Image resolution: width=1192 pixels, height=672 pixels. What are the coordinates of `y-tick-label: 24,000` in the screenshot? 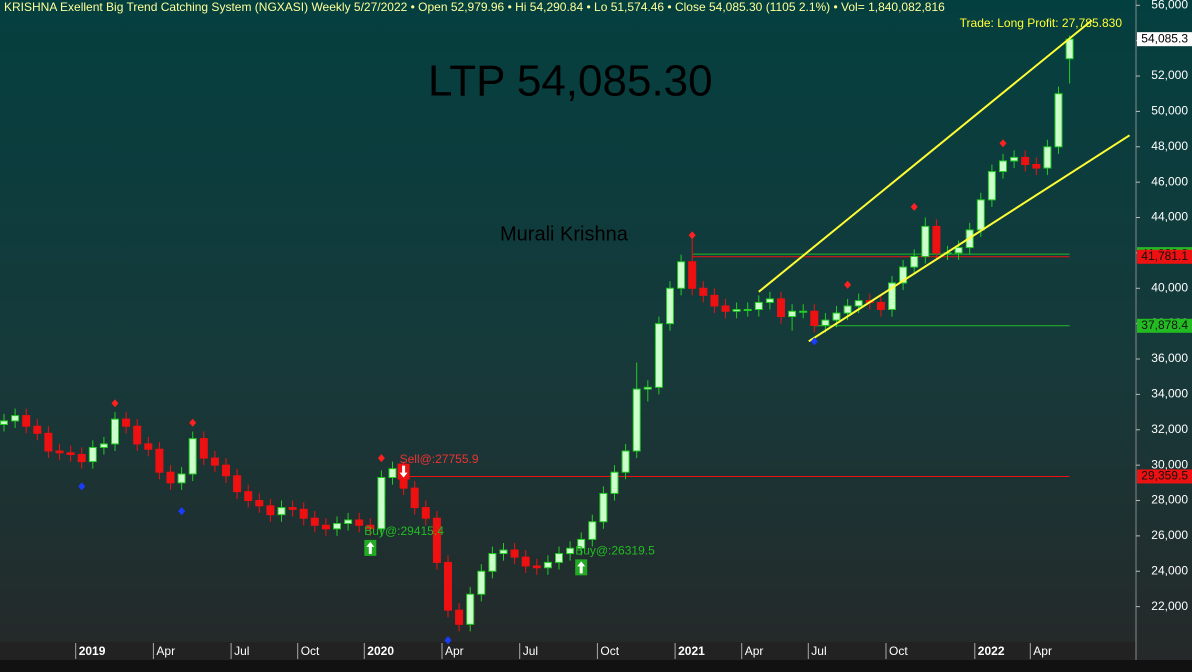 It's located at (1169, 570).